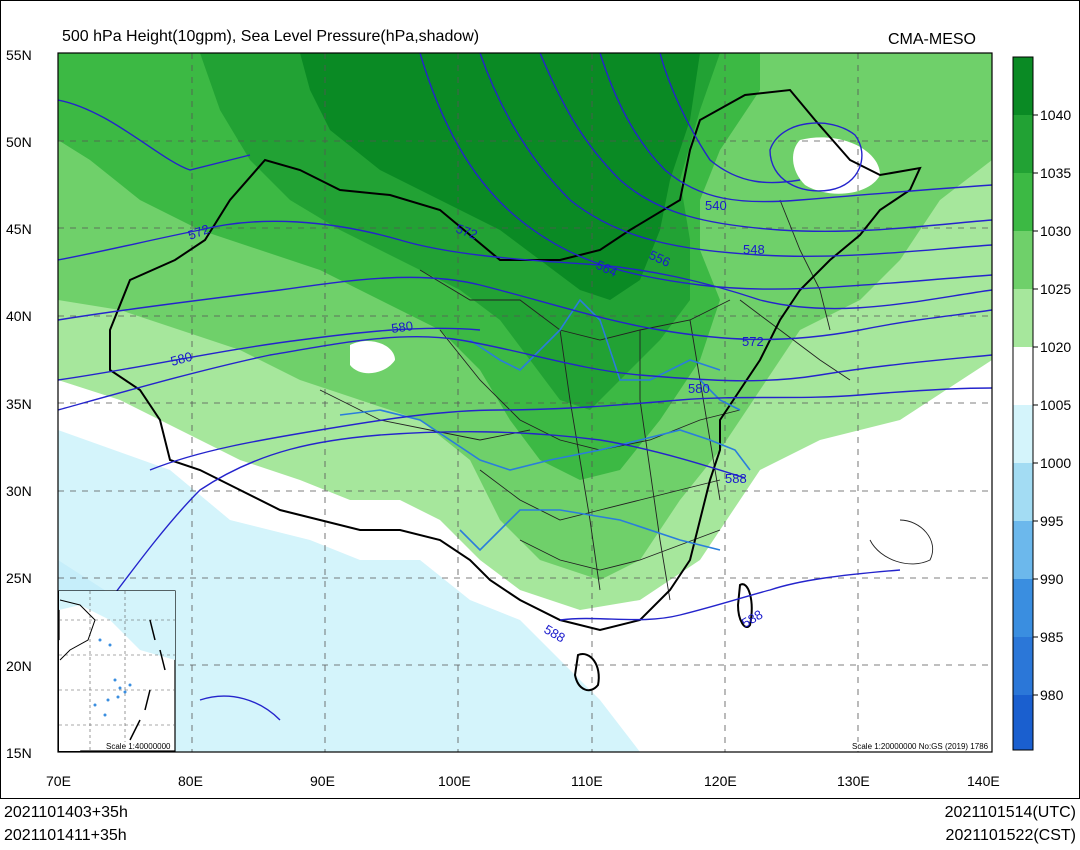  I want to click on source-label: CMA-MESO, so click(932, 39).